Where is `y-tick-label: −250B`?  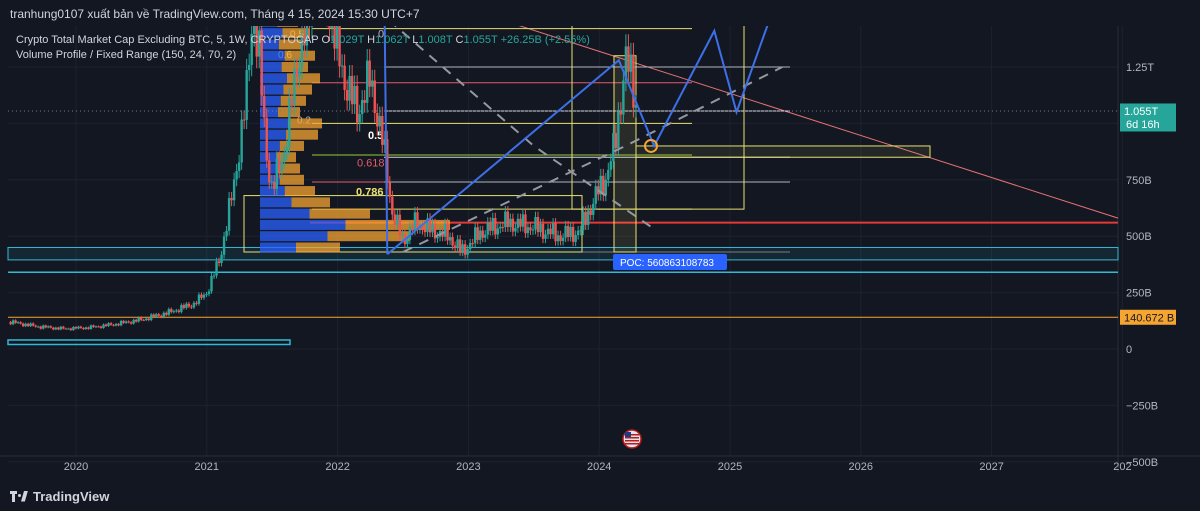 y-tick-label: −250B is located at coordinates (1142, 406).